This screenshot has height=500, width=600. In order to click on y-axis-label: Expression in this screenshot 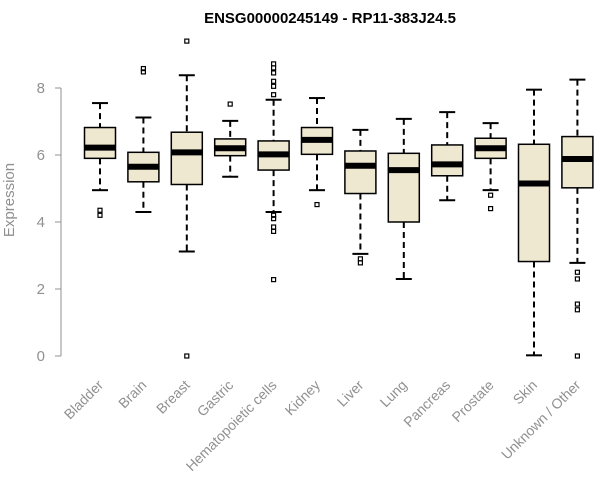, I will do `click(9, 200)`.